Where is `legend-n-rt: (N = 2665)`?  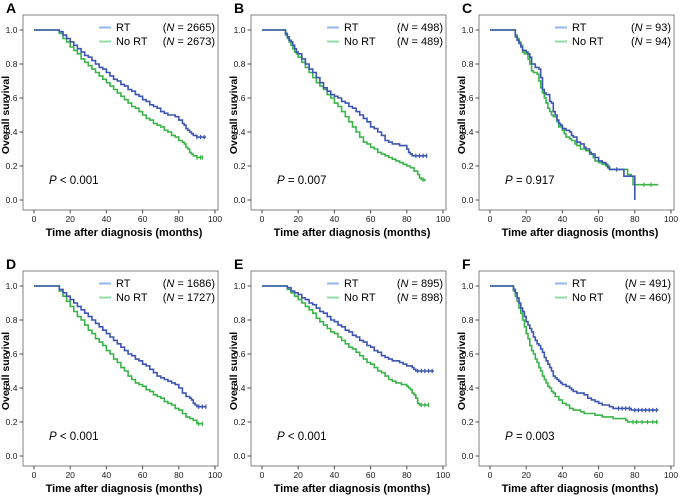
legend-n-rt: (N = 2665) is located at coordinates (189, 28).